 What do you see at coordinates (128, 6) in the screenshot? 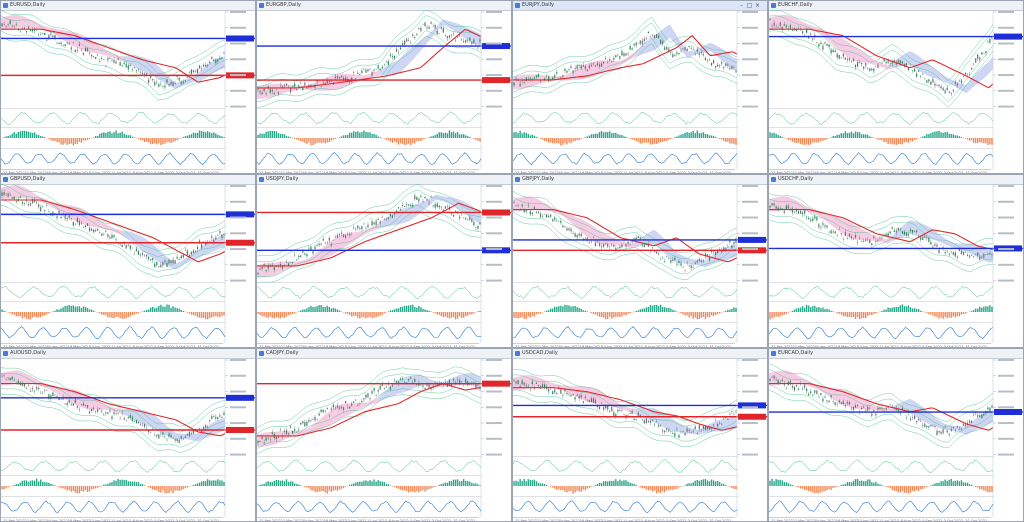
I see `chart-titlebar: EURUSD,Daily` at bounding box center [128, 6].